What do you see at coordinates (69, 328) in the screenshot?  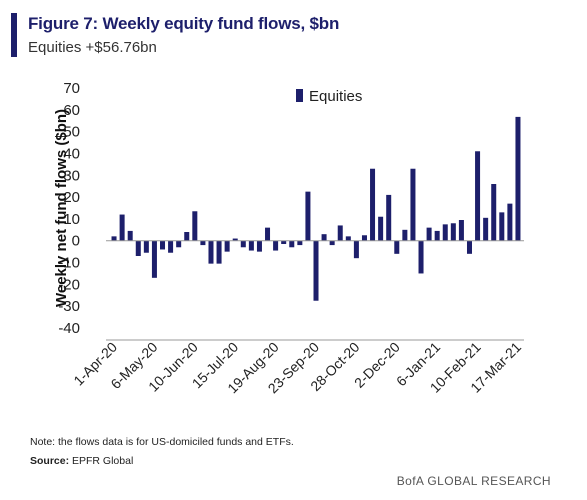 I see `y-tick-label: -40` at bounding box center [69, 328].